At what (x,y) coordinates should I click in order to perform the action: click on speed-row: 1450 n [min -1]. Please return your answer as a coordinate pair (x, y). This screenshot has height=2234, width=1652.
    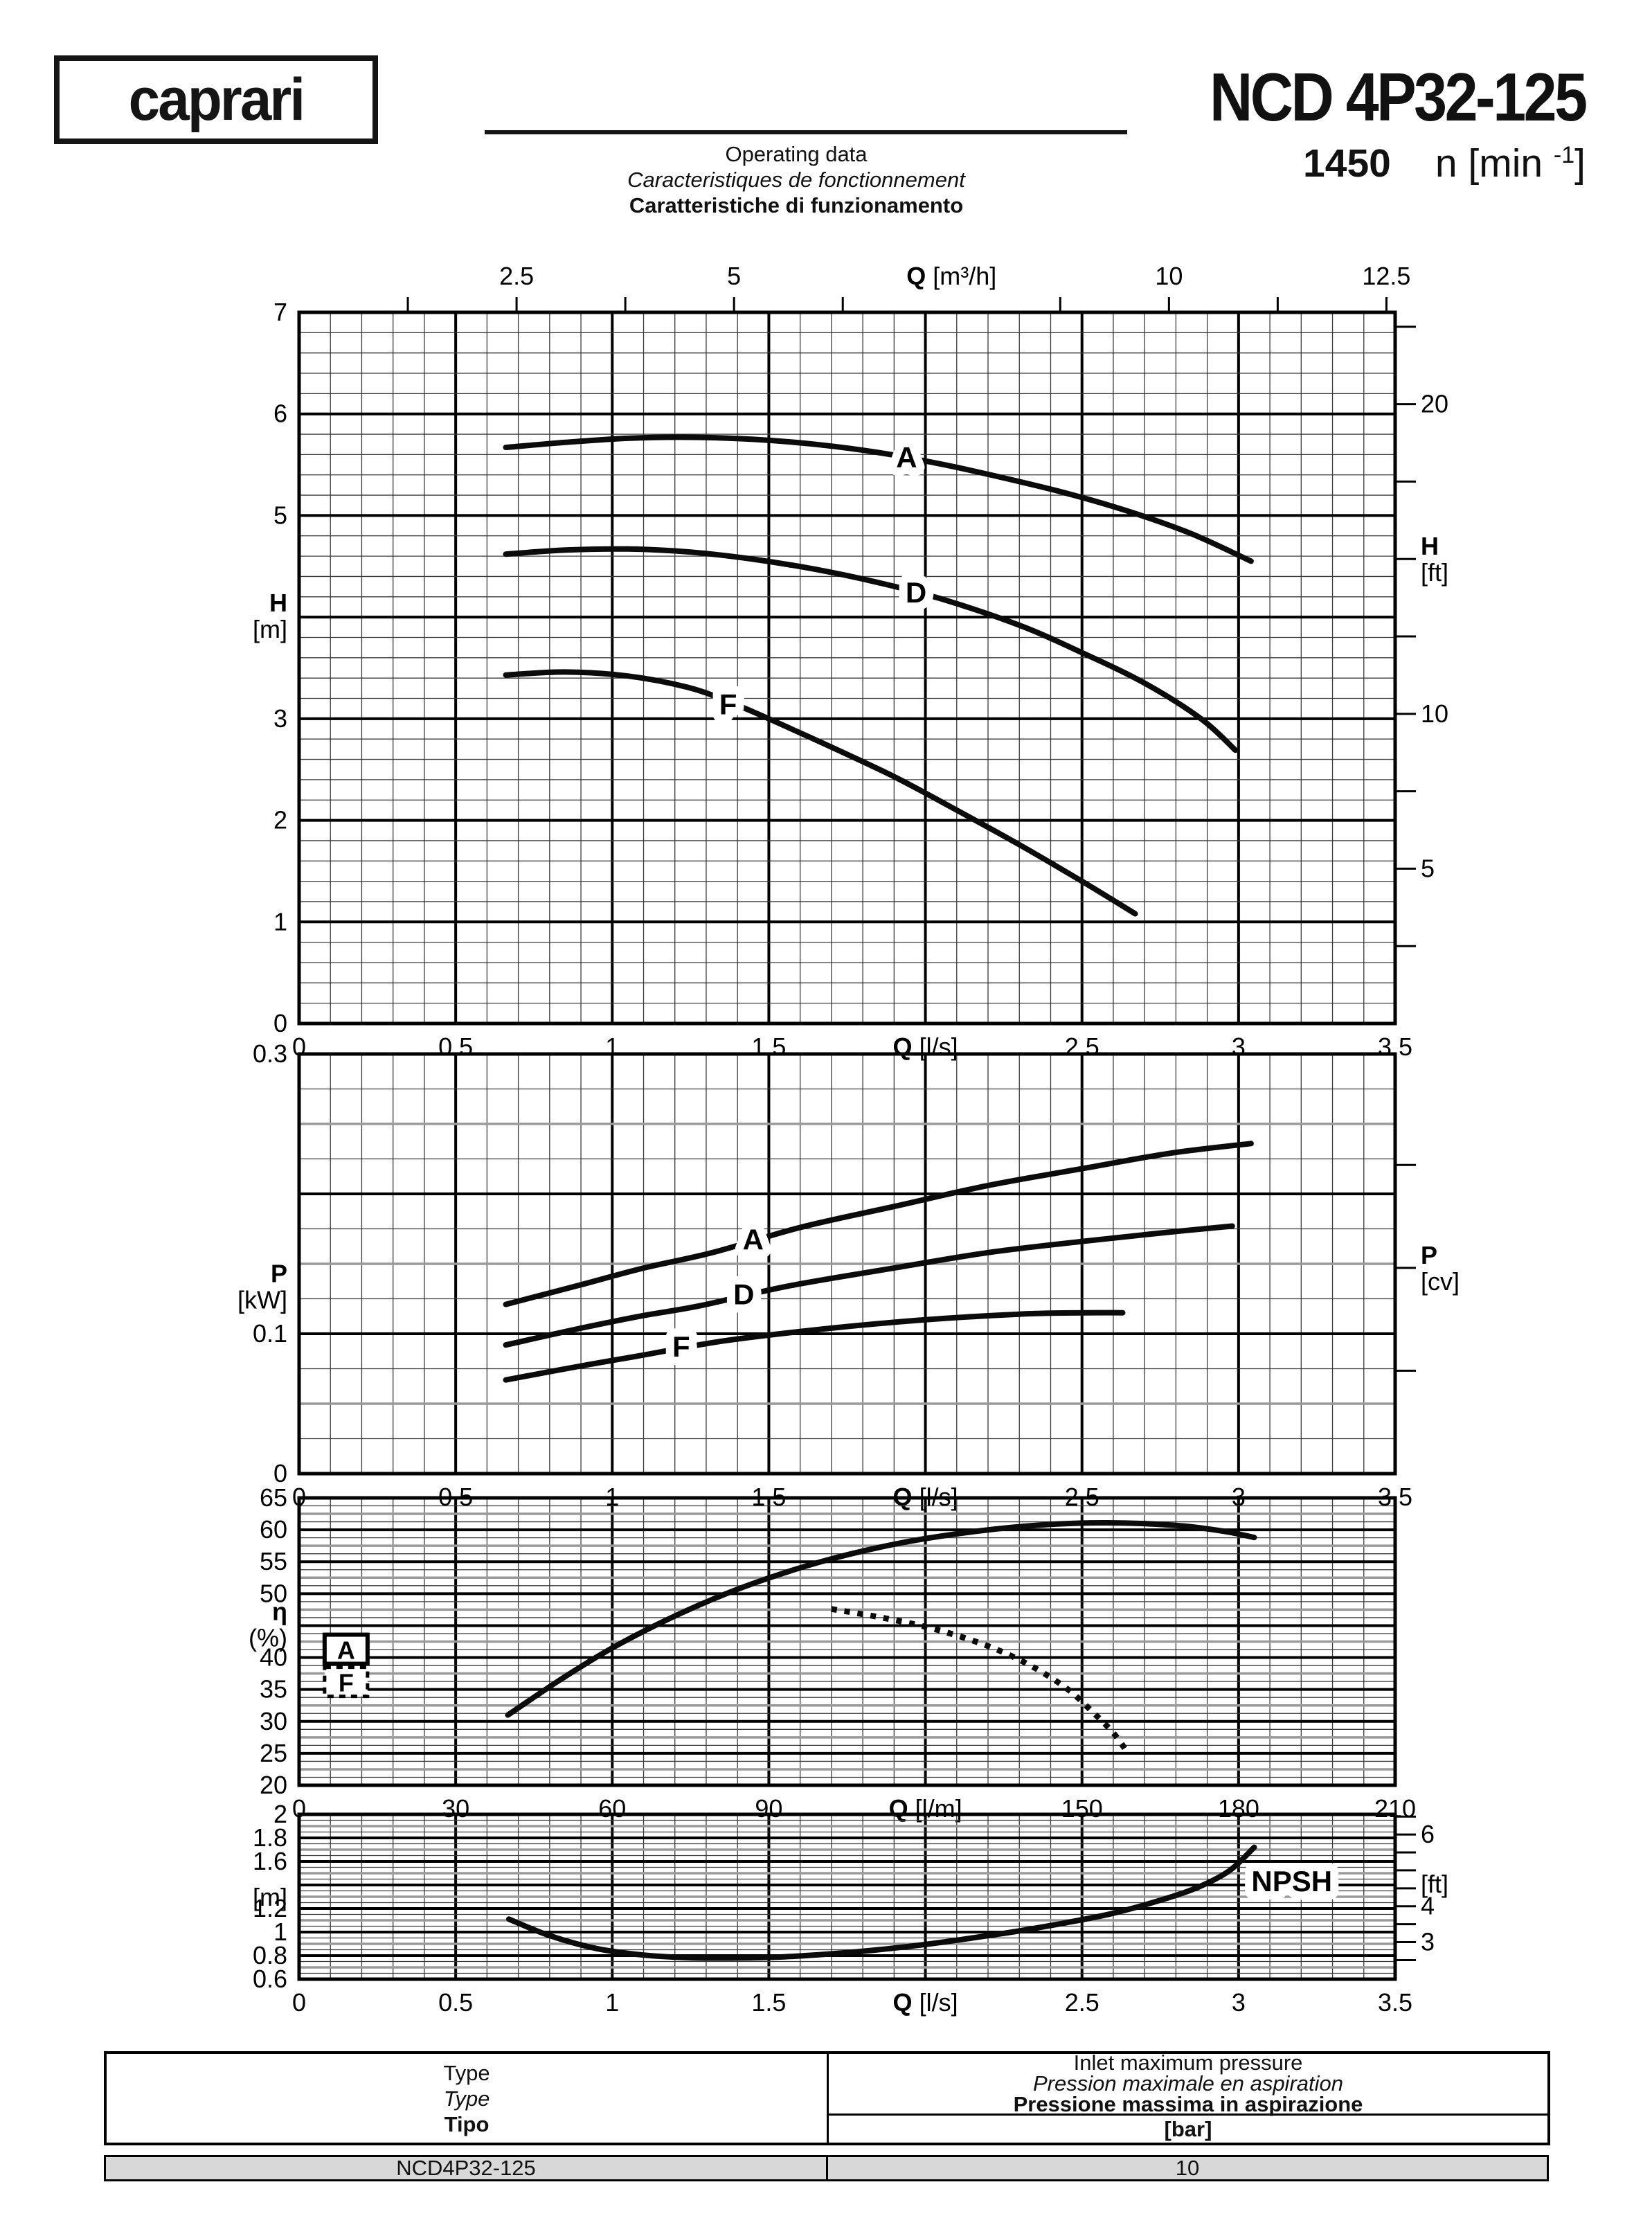
    Looking at the image, I should click on (1372, 163).